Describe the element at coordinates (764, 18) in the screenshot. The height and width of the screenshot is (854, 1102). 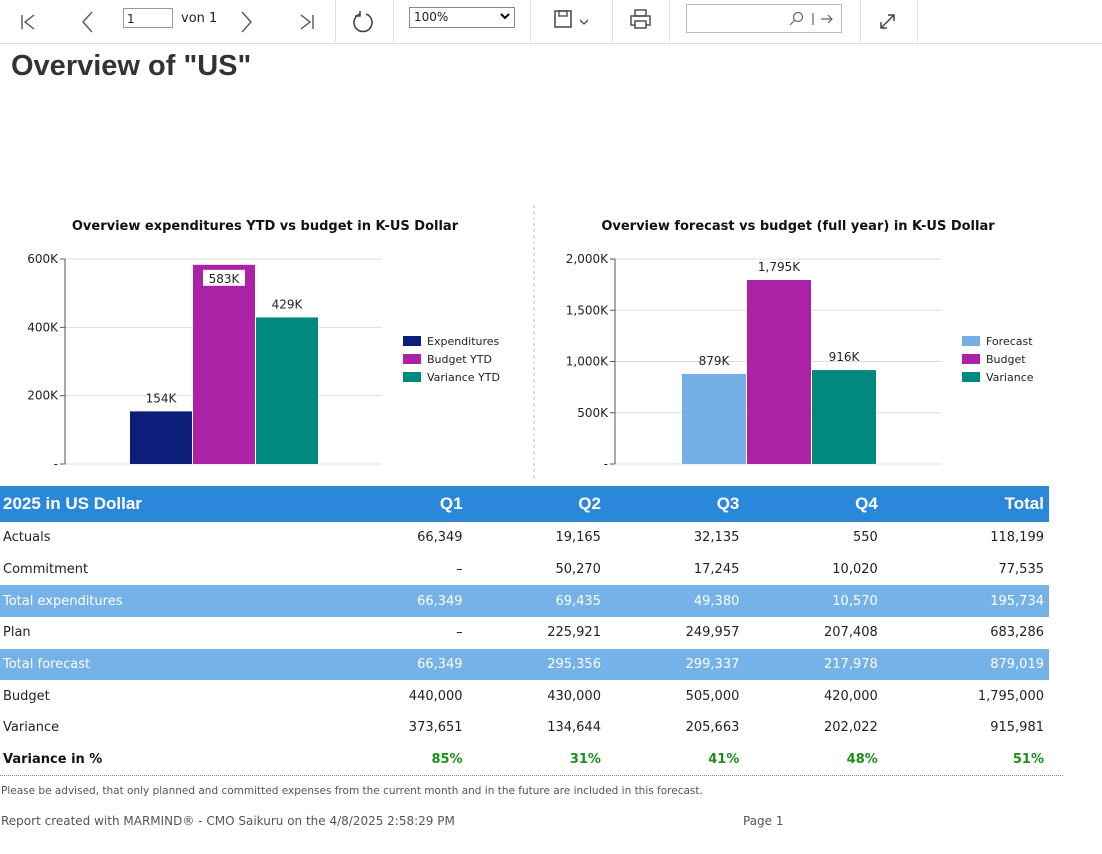
I see `search-box` at that location.